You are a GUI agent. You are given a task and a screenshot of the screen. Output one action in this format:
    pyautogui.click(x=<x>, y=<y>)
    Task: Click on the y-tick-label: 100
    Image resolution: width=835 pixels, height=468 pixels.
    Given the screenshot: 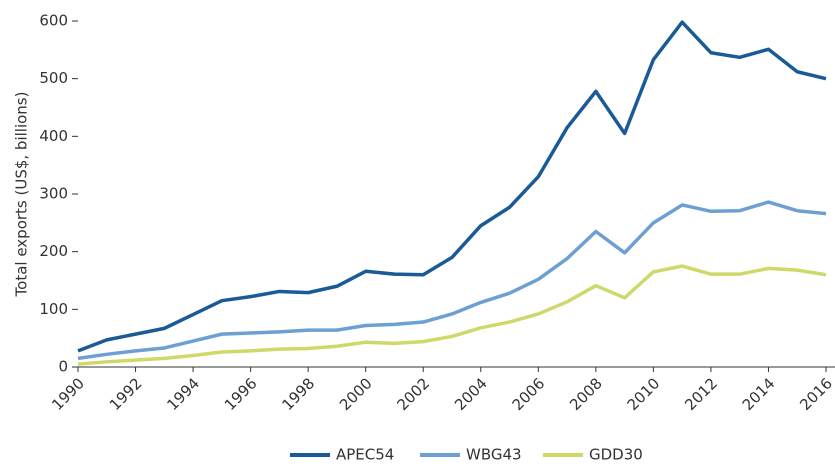 What is the action you would take?
    pyautogui.click(x=53, y=309)
    